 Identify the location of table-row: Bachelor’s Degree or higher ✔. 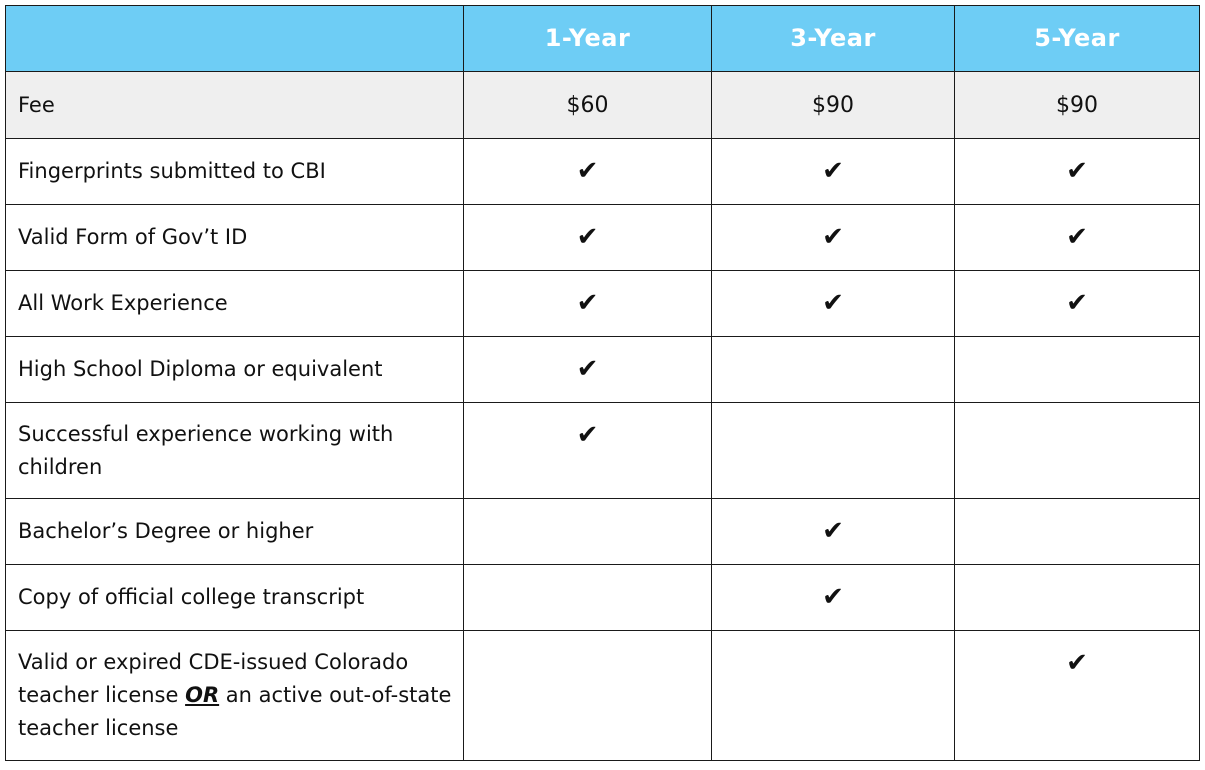
(602, 531).